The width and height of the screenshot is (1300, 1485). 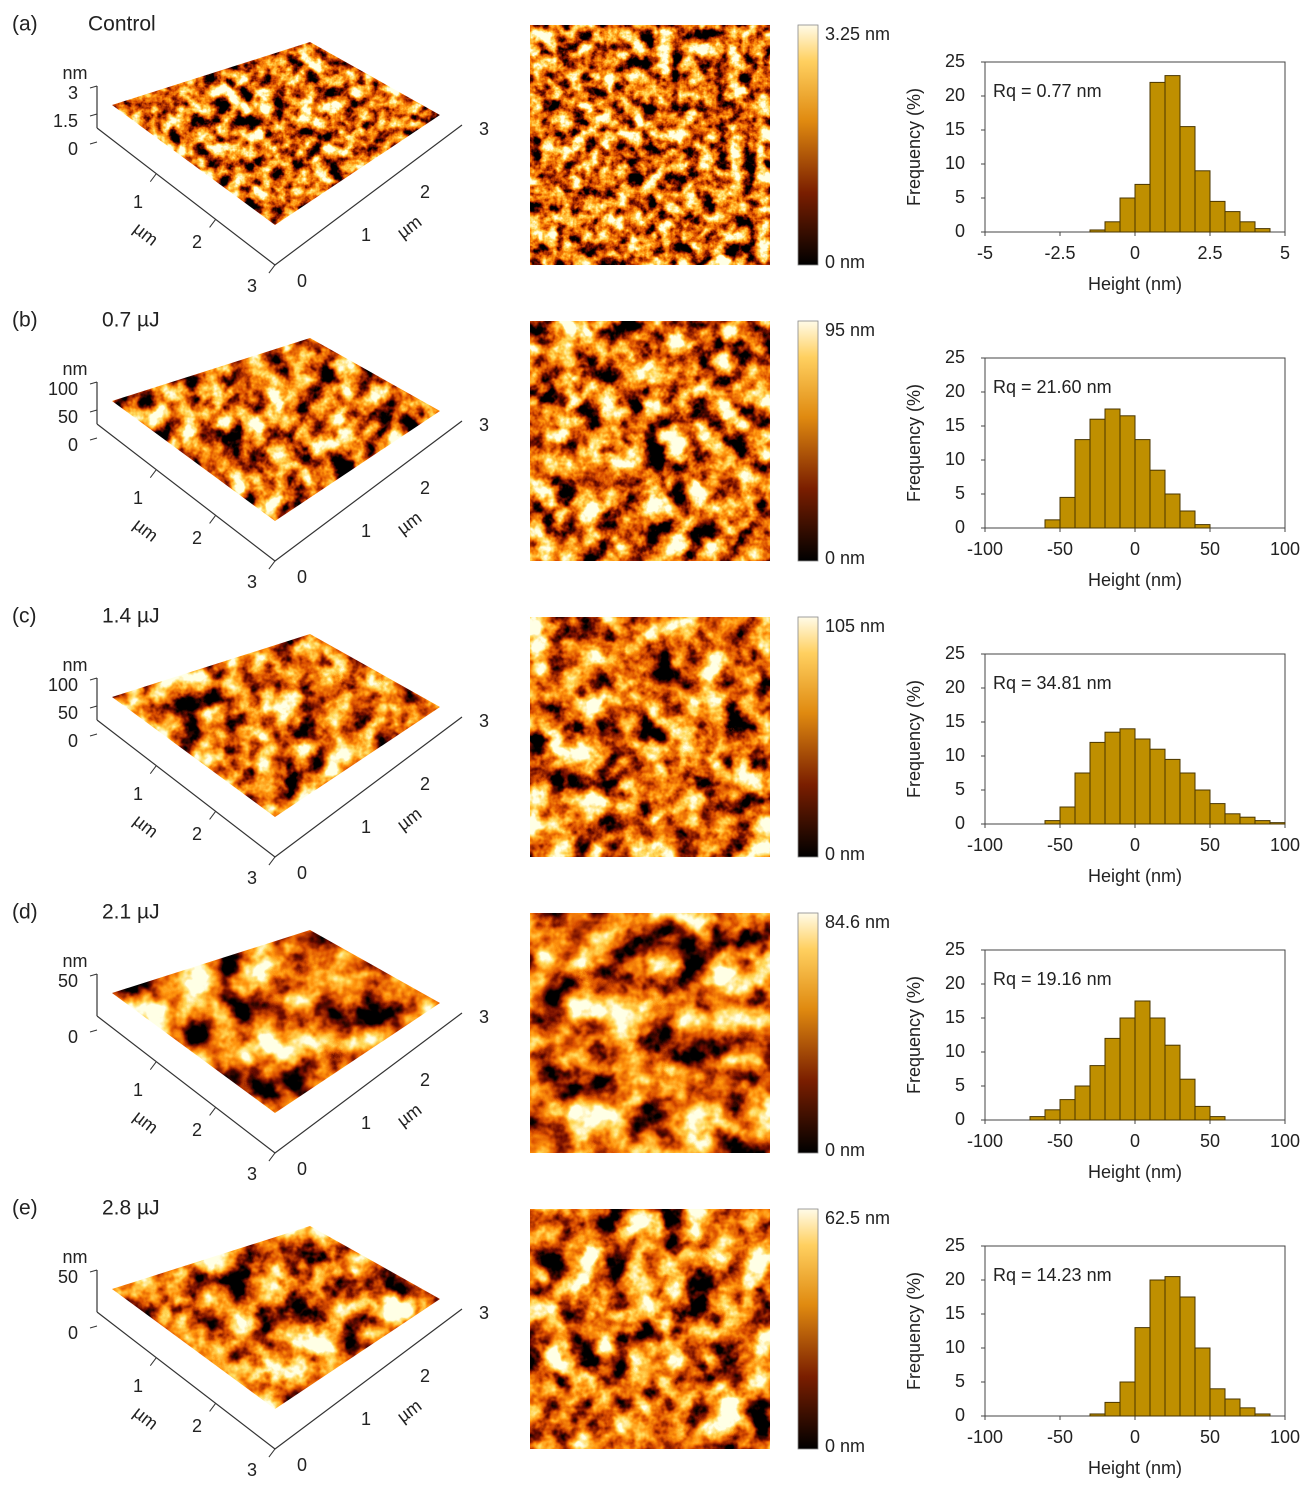 What do you see at coordinates (845, 1446) in the screenshot?
I see `colorbar-min: 0 nm` at bounding box center [845, 1446].